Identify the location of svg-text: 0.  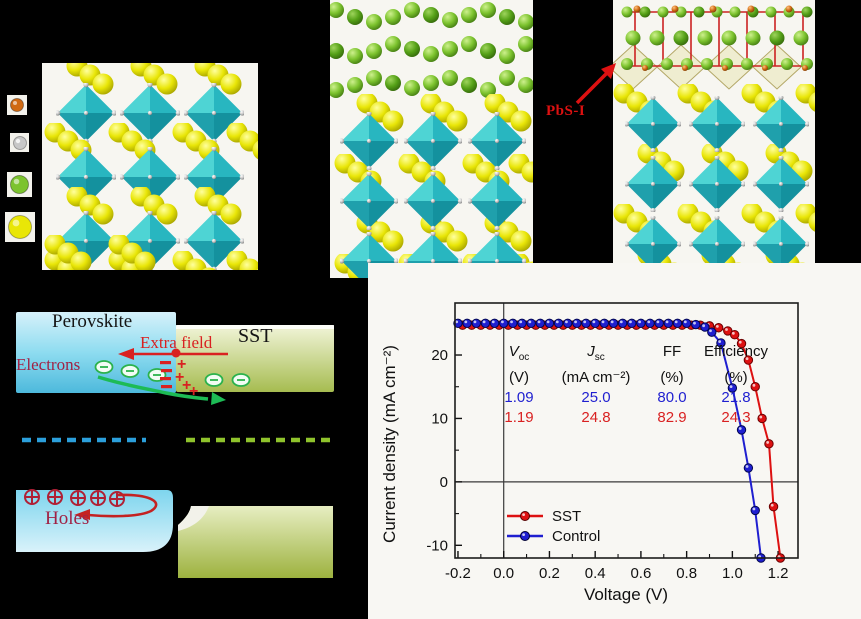
(444, 482).